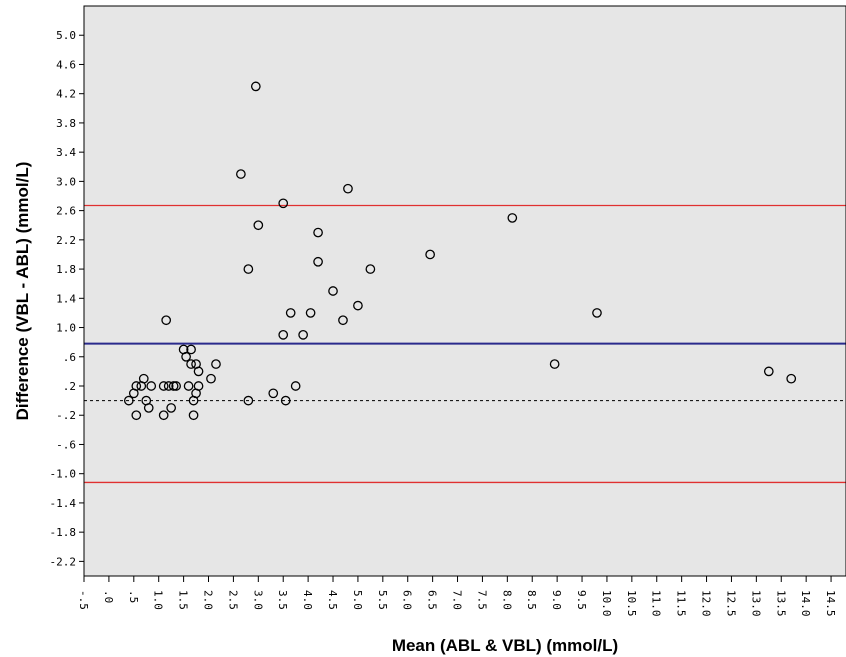 Image resolution: width=846 pixels, height=657 pixels. What do you see at coordinates (656, 603) in the screenshot?
I see `x-tick-label: 11.0` at bounding box center [656, 603].